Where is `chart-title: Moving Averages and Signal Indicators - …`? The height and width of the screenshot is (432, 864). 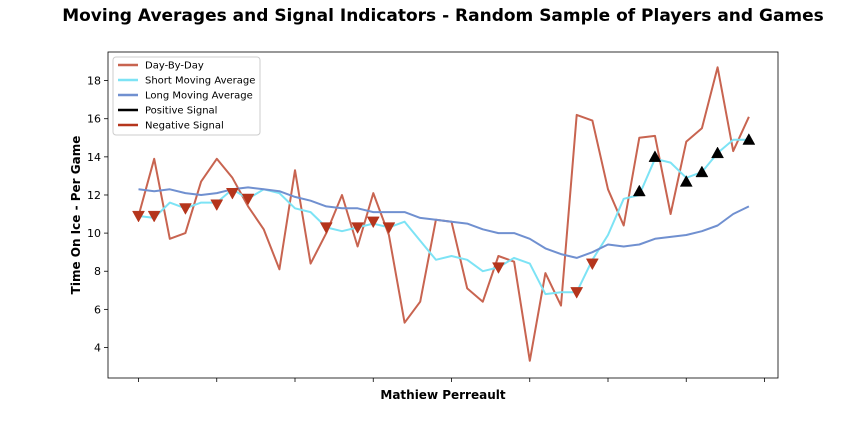 chart-title: Moving Averages and Signal Indicators - … is located at coordinates (443, 16).